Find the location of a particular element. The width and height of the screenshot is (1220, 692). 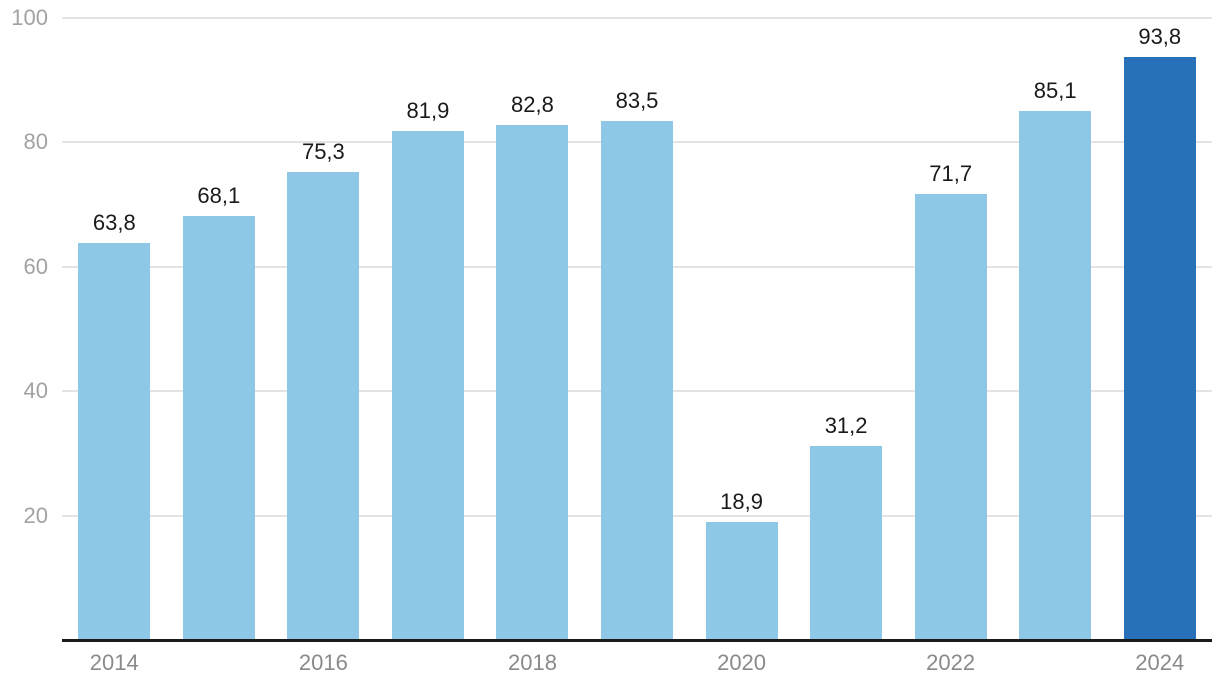

bar-value-label-2016: 75,3 is located at coordinates (323, 151).